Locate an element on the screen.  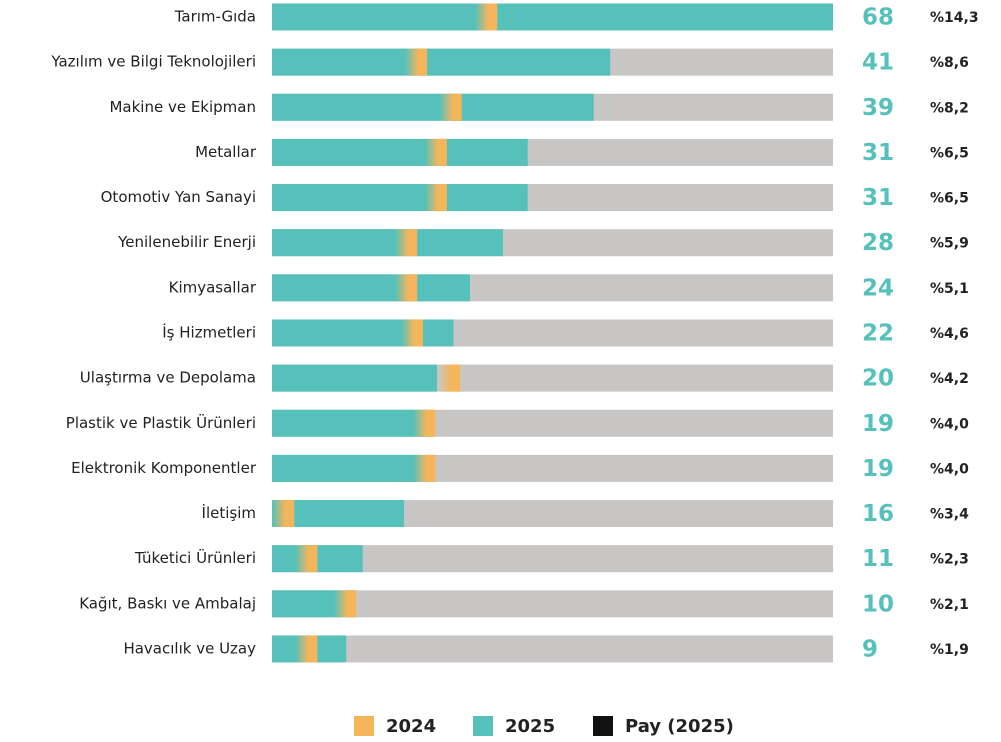
category-label: Tarım-Gıda is located at coordinates (215, 17).